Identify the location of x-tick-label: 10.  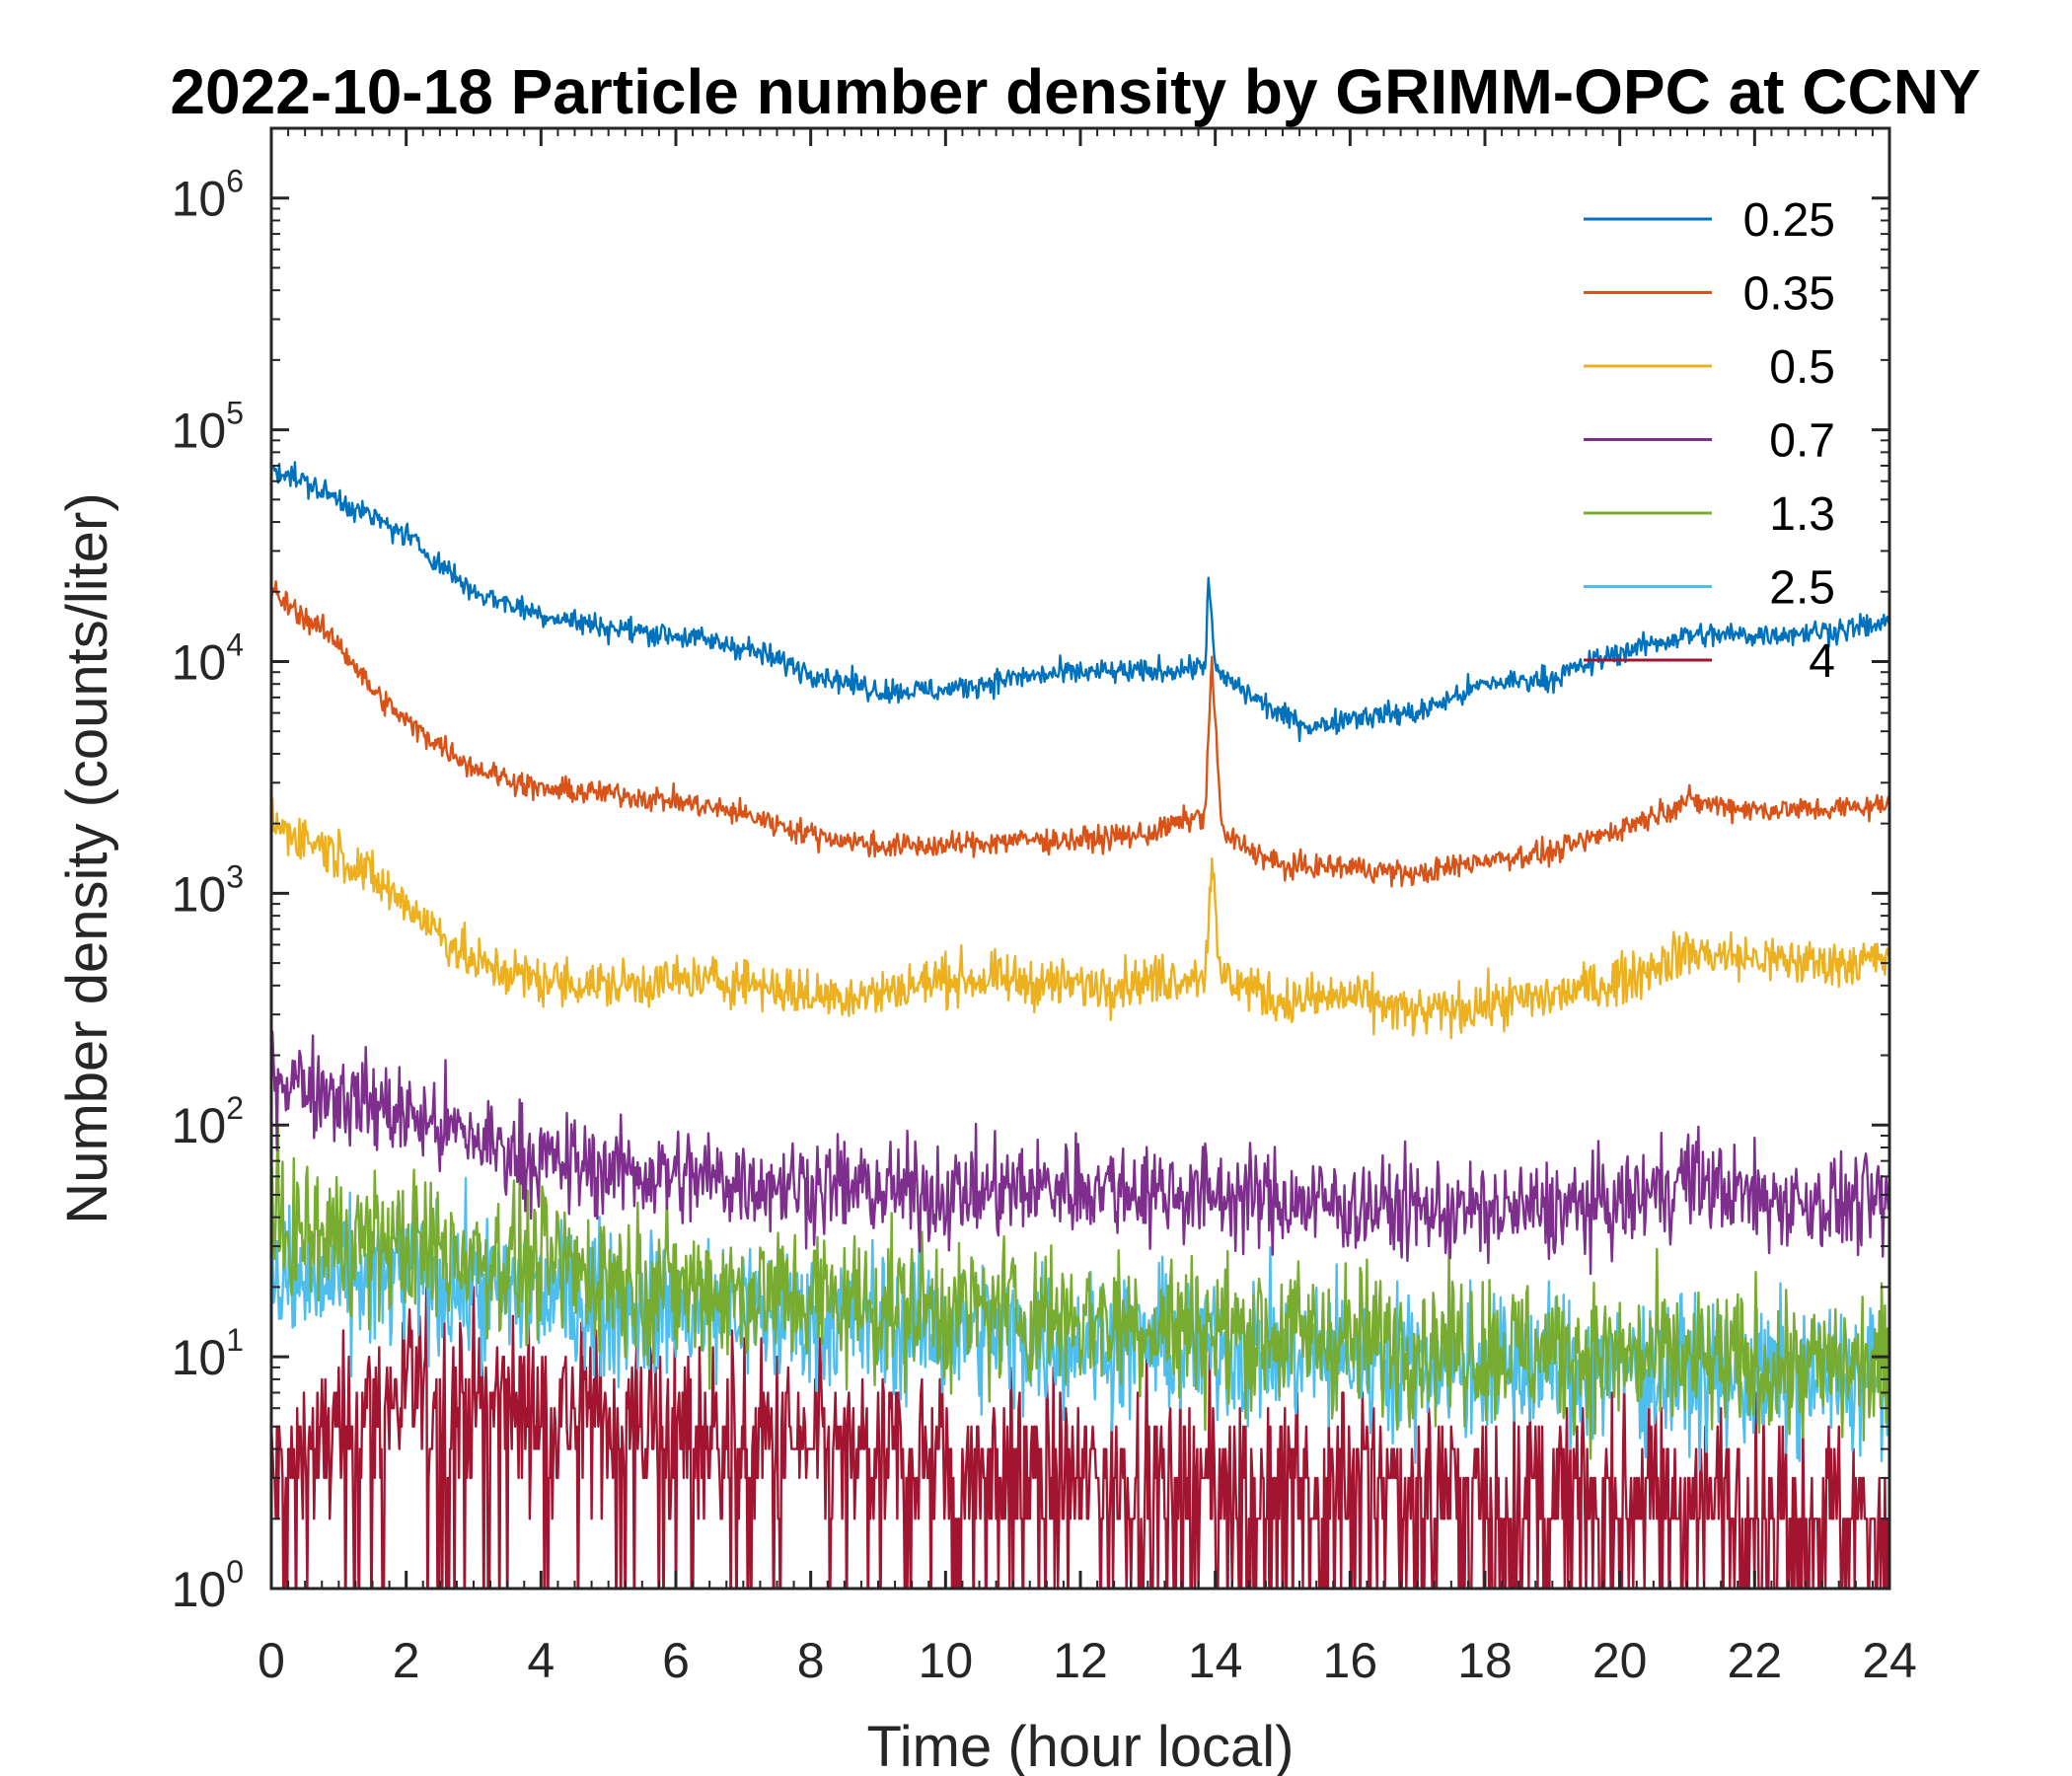
(947, 1661).